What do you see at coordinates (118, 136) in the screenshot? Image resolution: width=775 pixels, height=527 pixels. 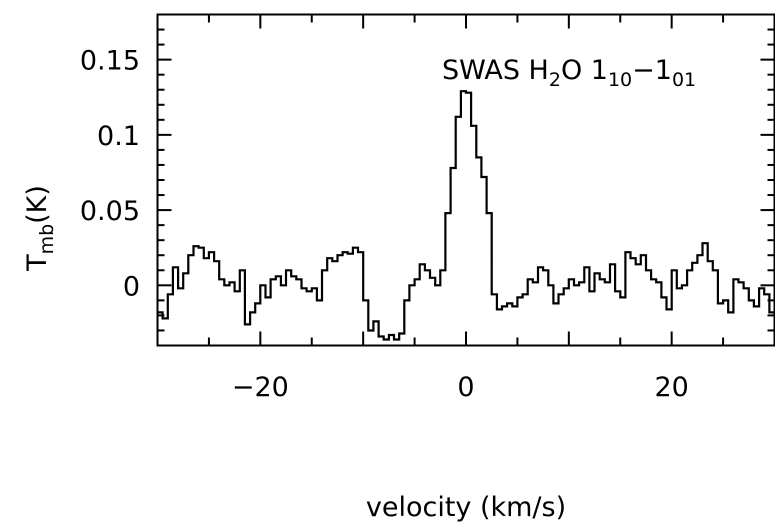 I see `y-tick-label: 0.1` at bounding box center [118, 136].